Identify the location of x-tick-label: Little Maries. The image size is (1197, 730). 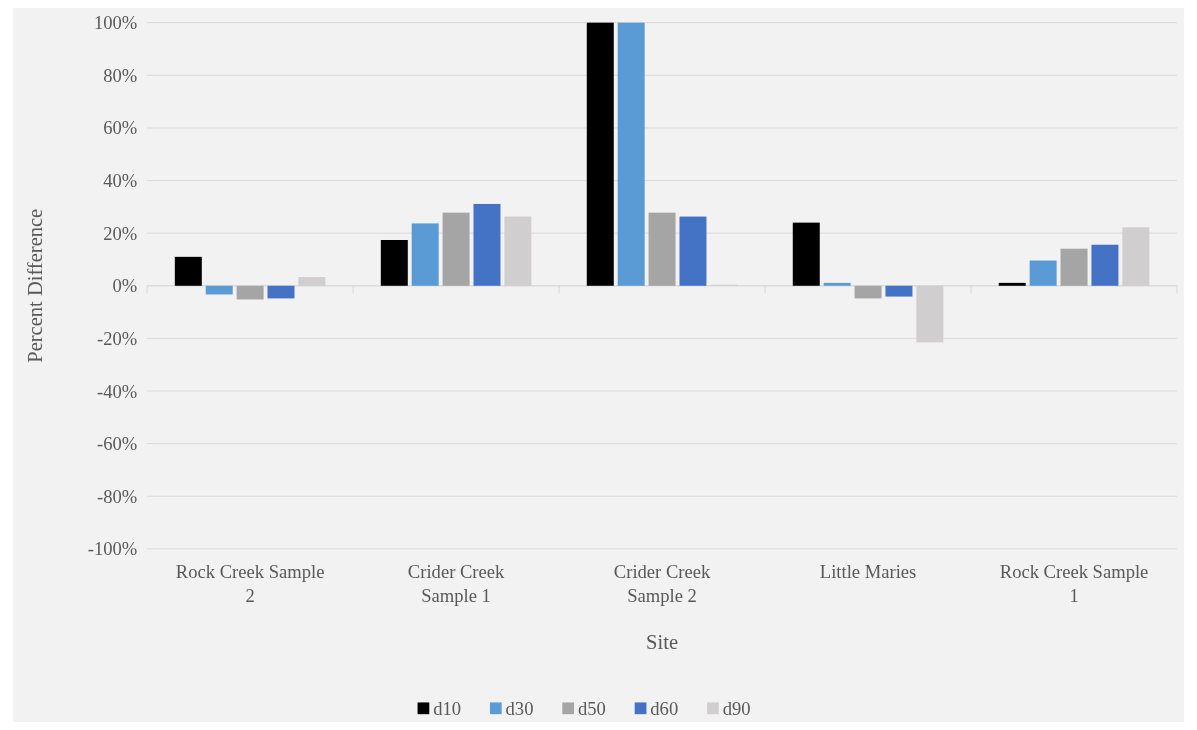
(868, 572).